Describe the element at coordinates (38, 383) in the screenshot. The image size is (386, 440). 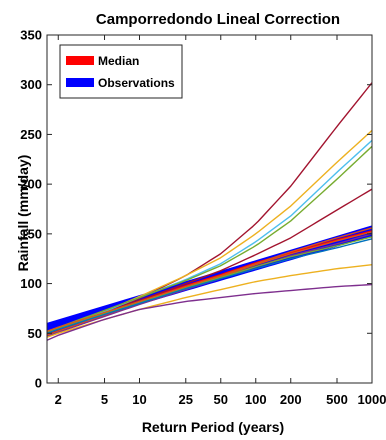
I see `y-tick-label-0: 0` at that location.